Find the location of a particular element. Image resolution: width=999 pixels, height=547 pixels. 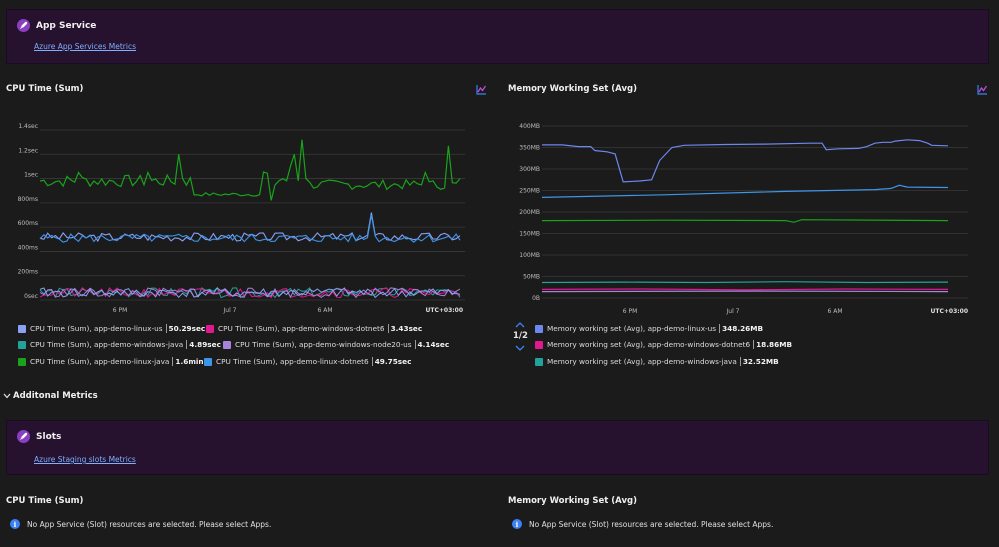

cpu-y-tick: 1sec is located at coordinates (31, 175).